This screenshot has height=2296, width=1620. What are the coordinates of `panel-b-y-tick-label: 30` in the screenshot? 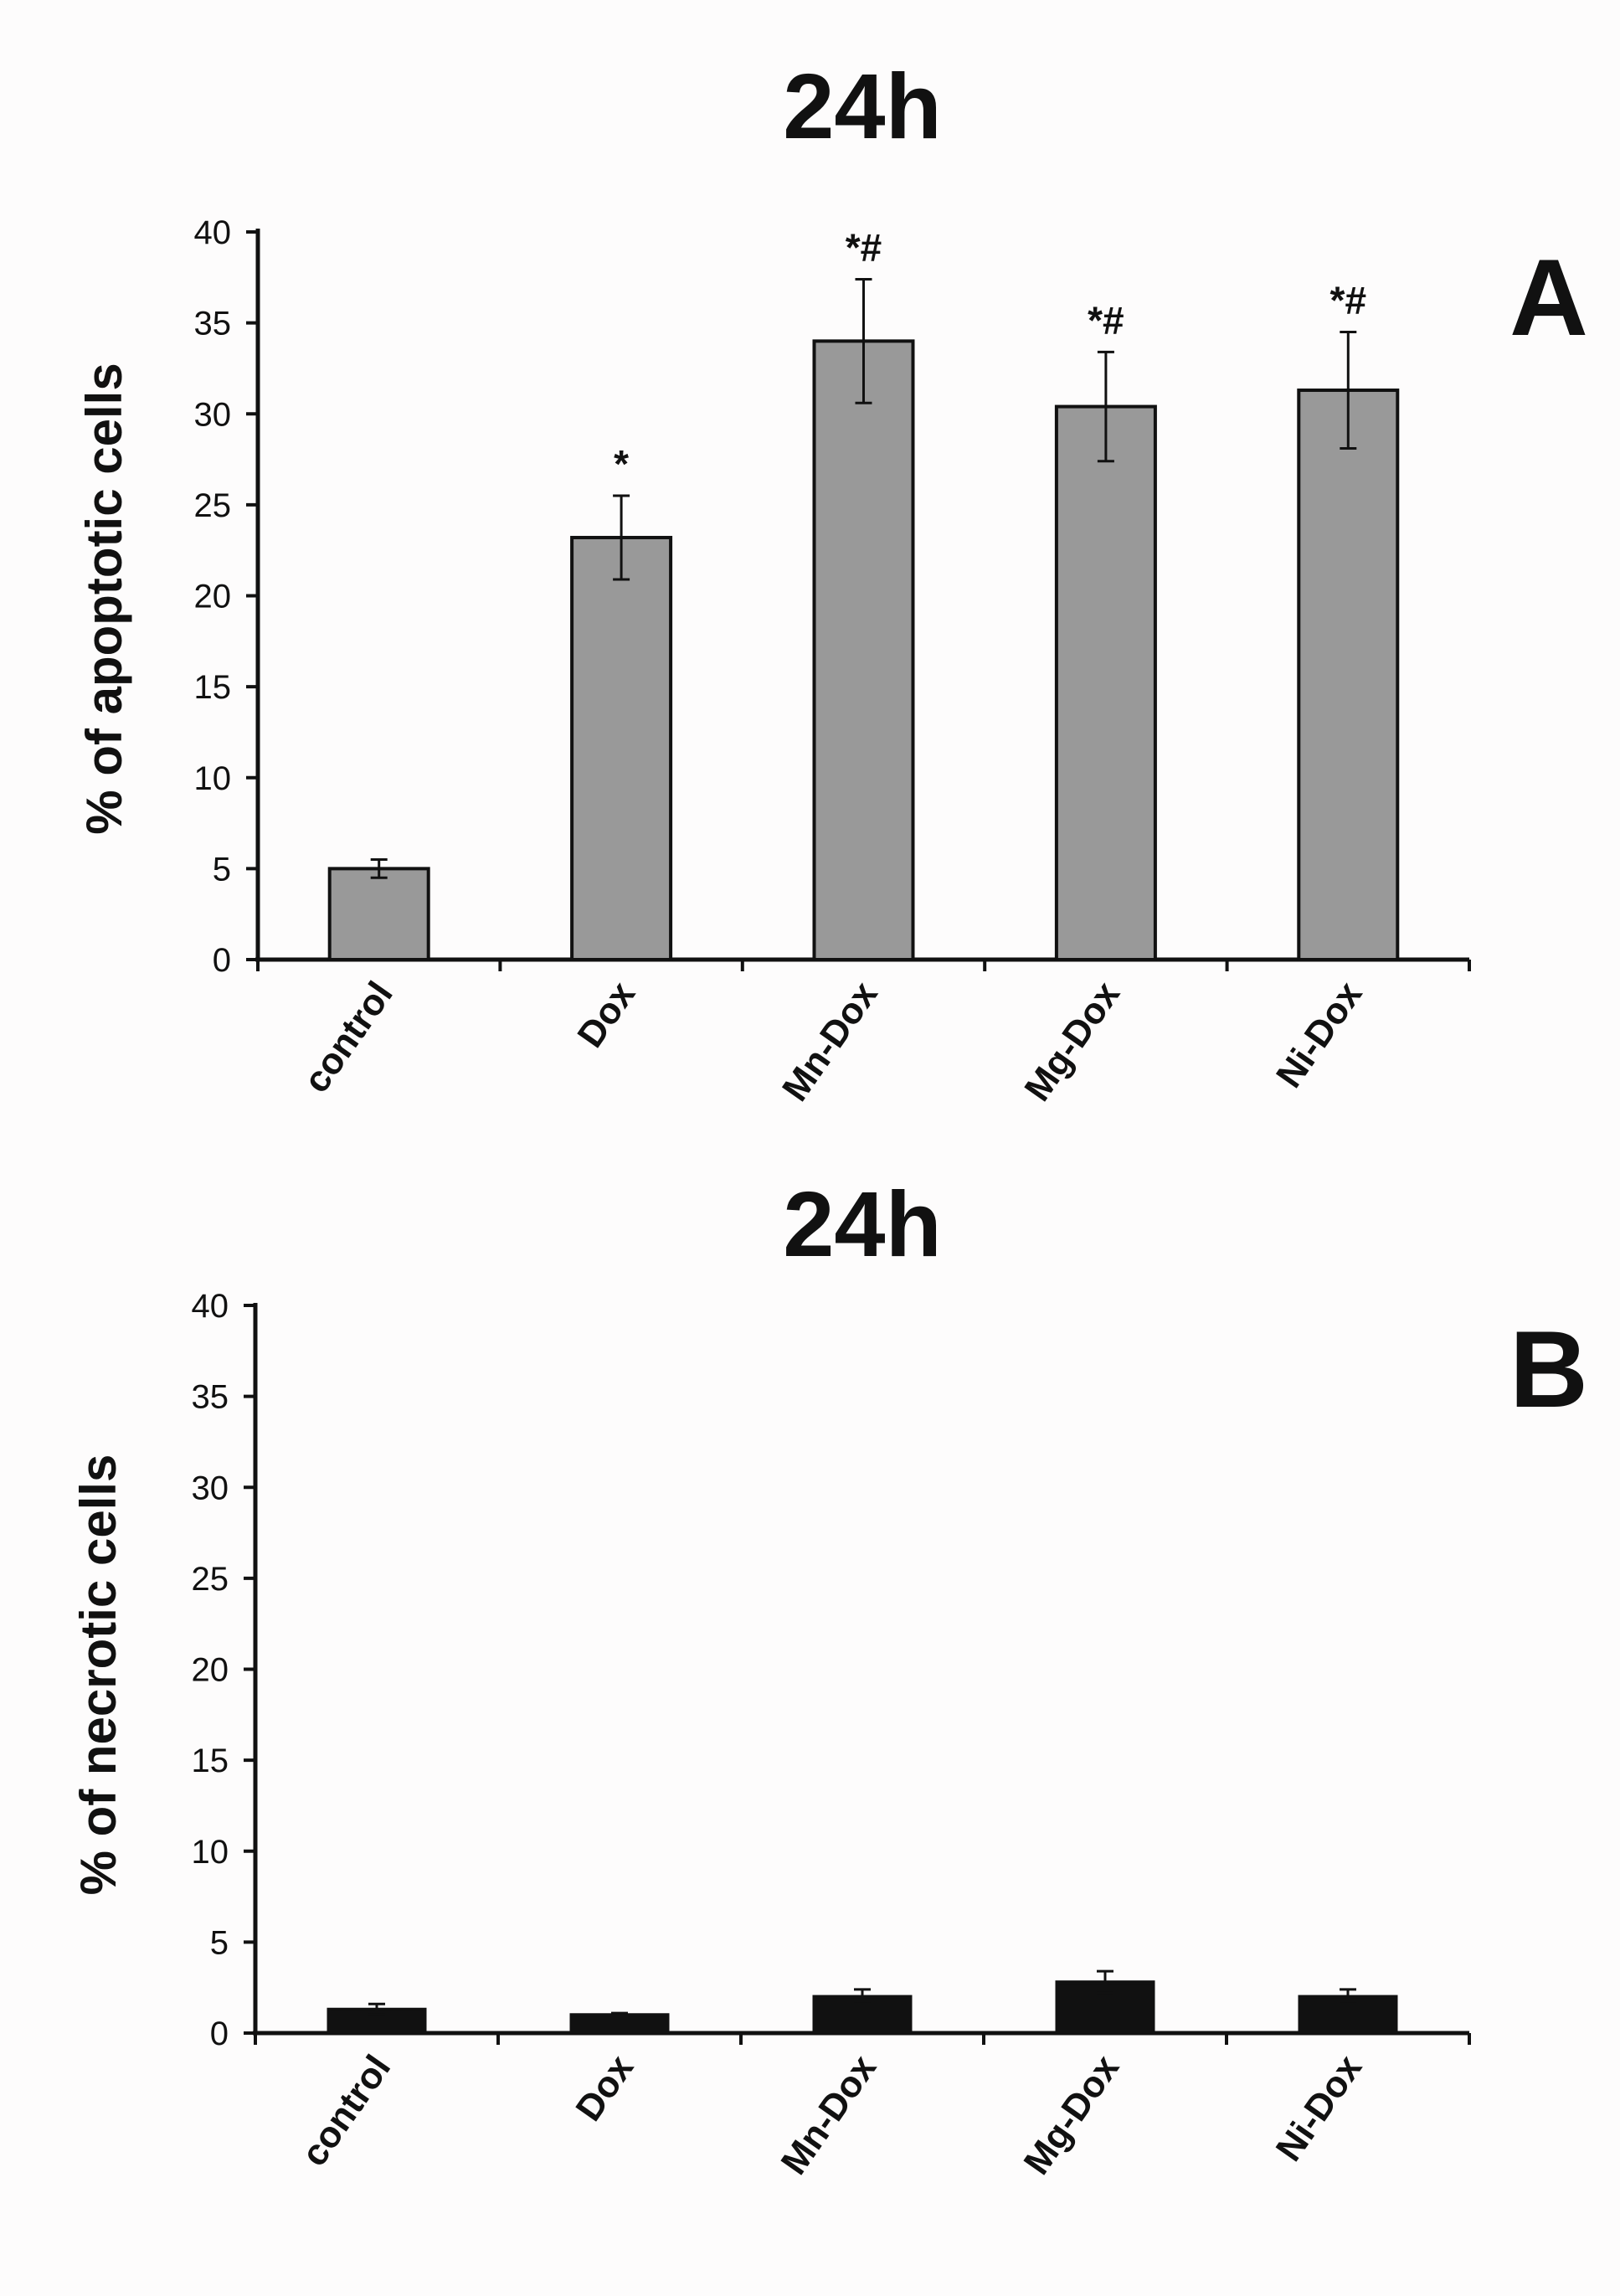 It's located at (210, 1488).